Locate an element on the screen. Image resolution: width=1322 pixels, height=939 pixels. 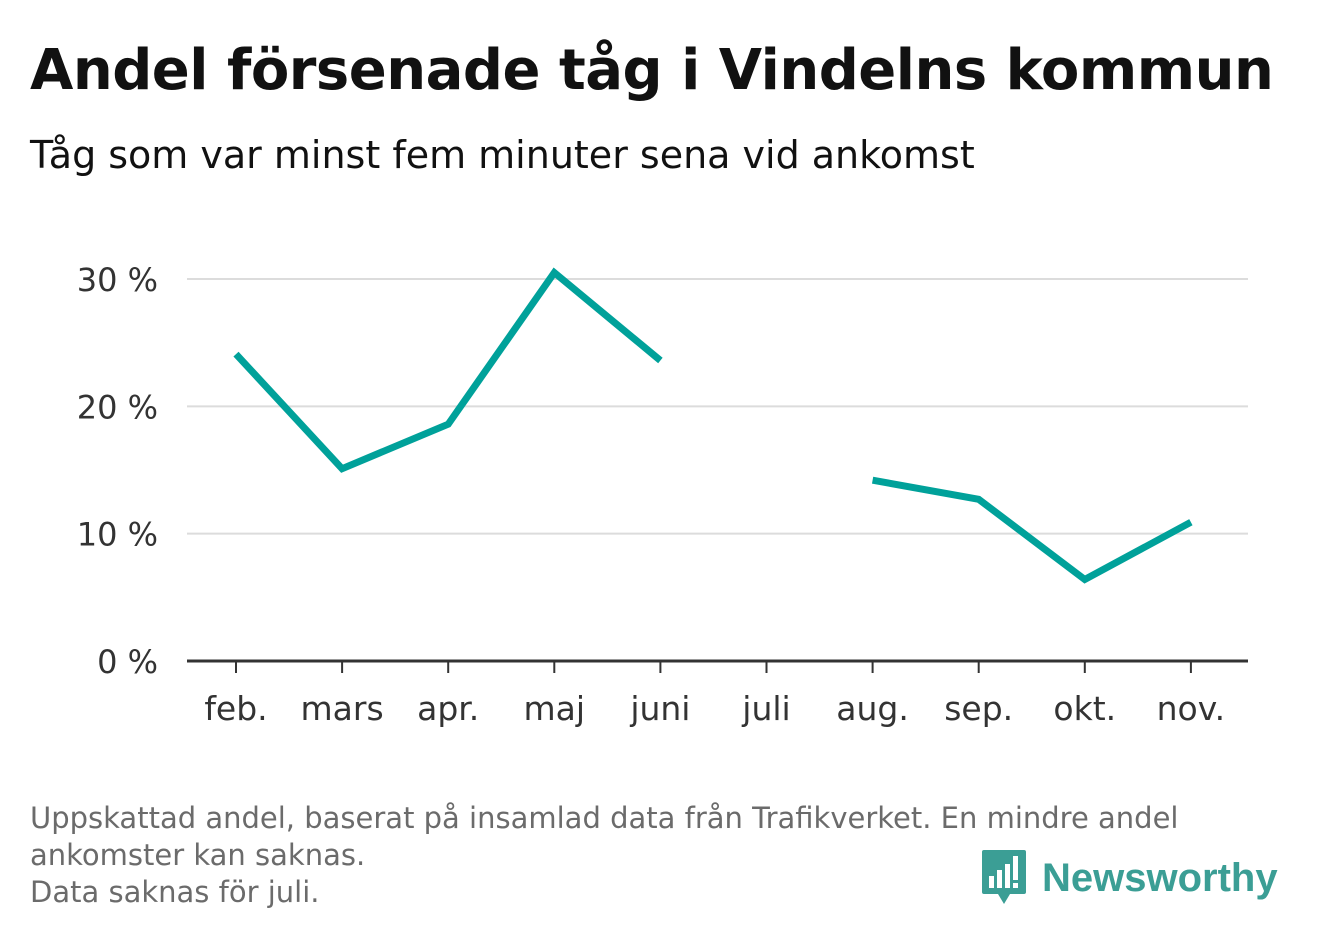
footer-note-line-3: Data saknas för juli. is located at coordinates (175, 892).